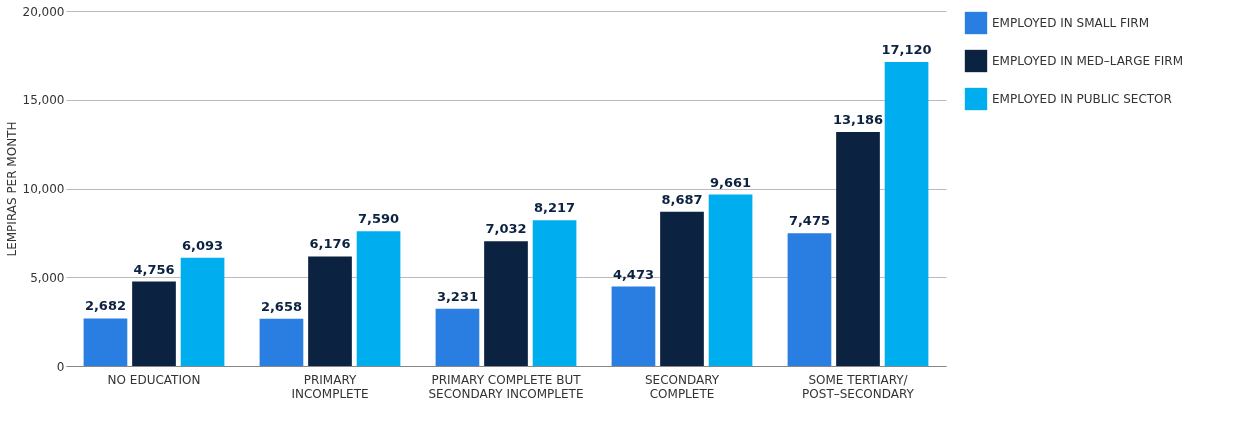 This screenshot has height=427, width=1249. Describe the element at coordinates (60, 366) in the screenshot. I see `y-tick-label: 0` at that location.